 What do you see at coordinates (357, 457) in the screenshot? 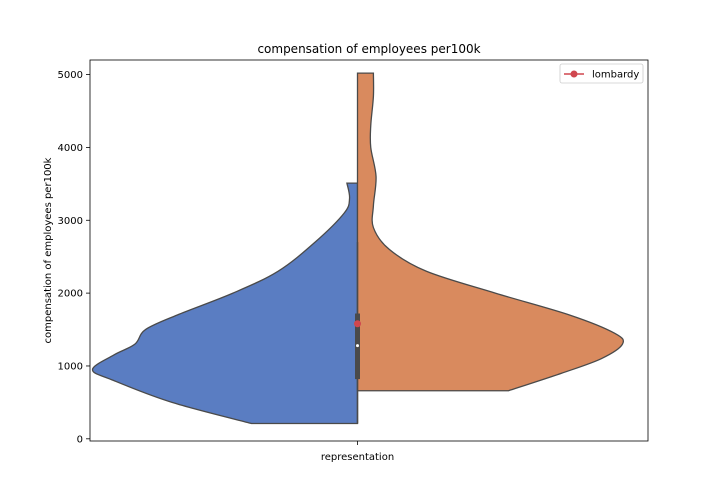
I see `x-axis-label: representation` at bounding box center [357, 457].